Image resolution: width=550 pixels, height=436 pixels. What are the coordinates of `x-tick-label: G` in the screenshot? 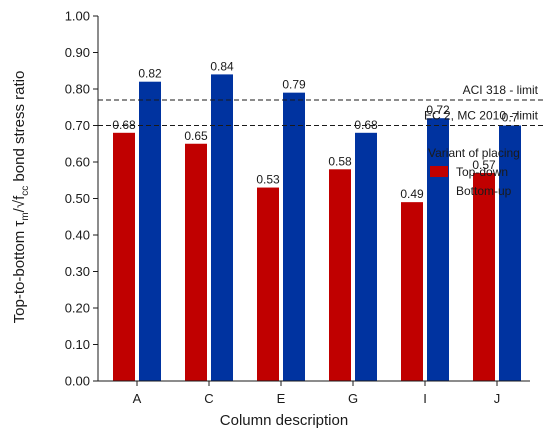 It's located at (353, 398).